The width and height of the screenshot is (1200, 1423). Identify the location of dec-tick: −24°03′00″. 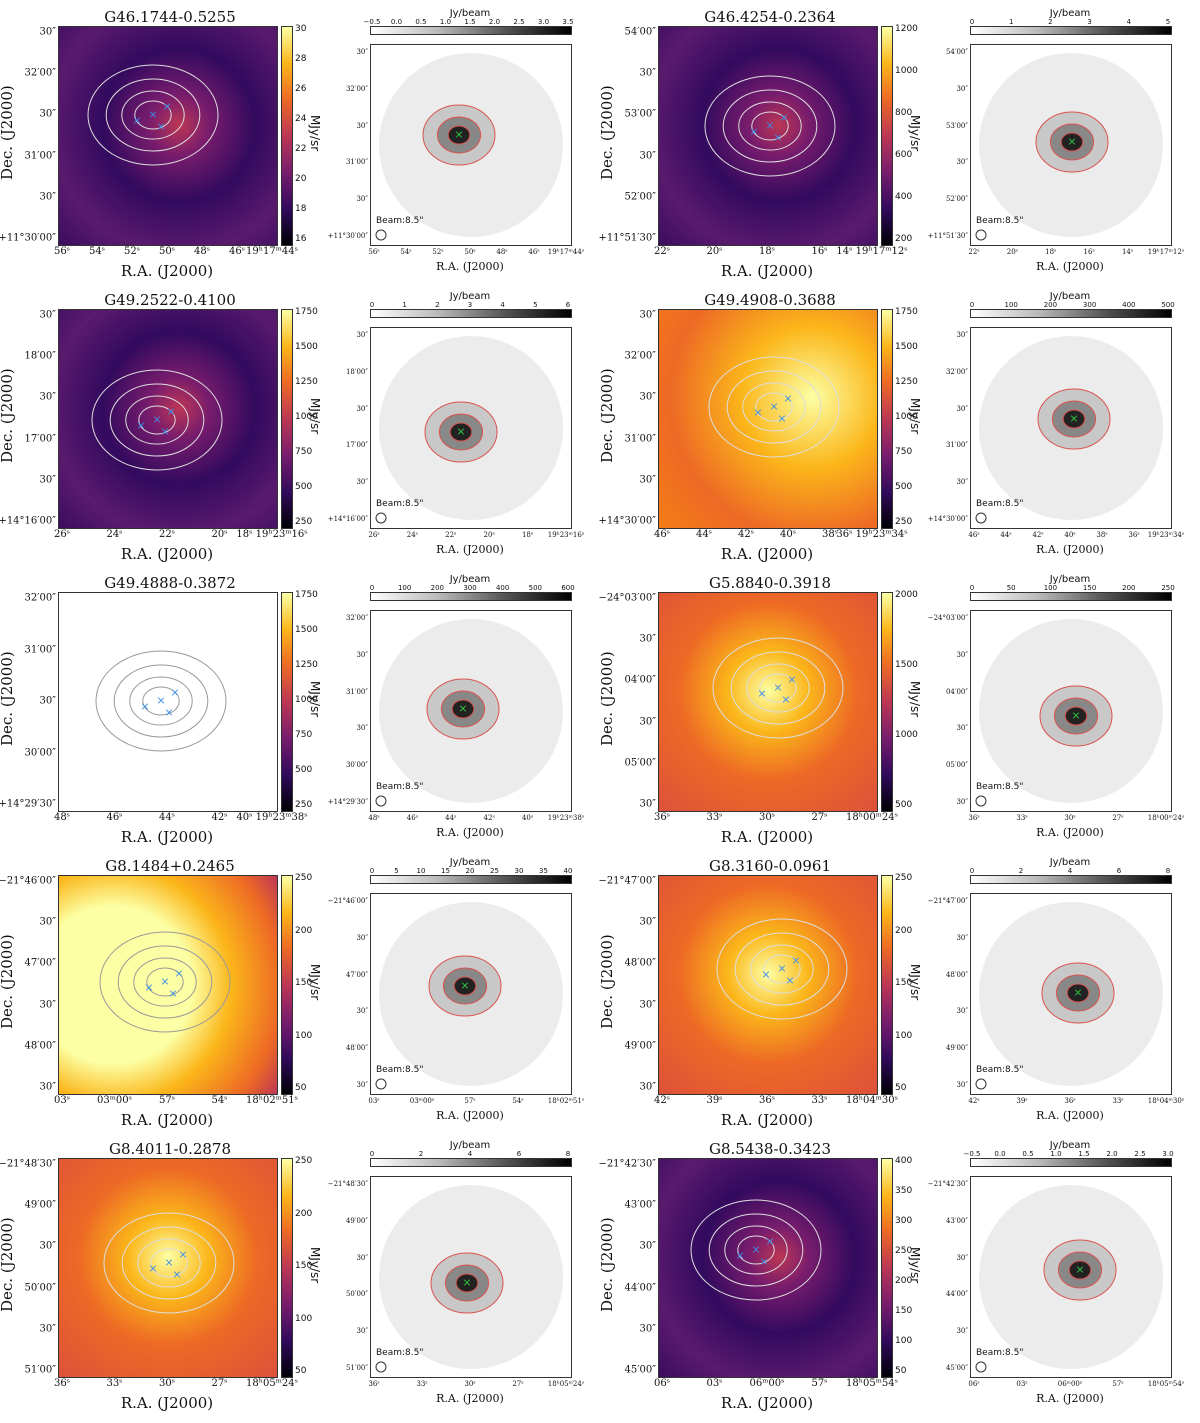
(627, 598).